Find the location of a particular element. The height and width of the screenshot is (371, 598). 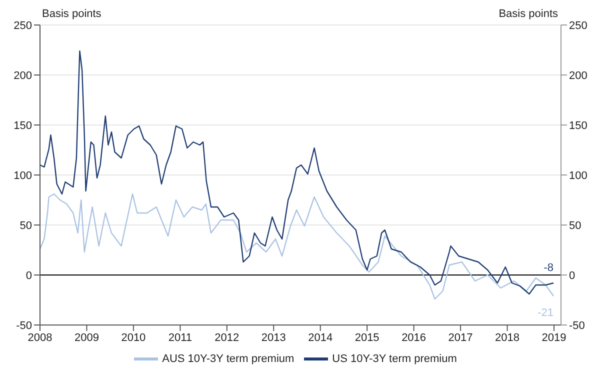

y-tick-label: 0 is located at coordinates (29, 276).